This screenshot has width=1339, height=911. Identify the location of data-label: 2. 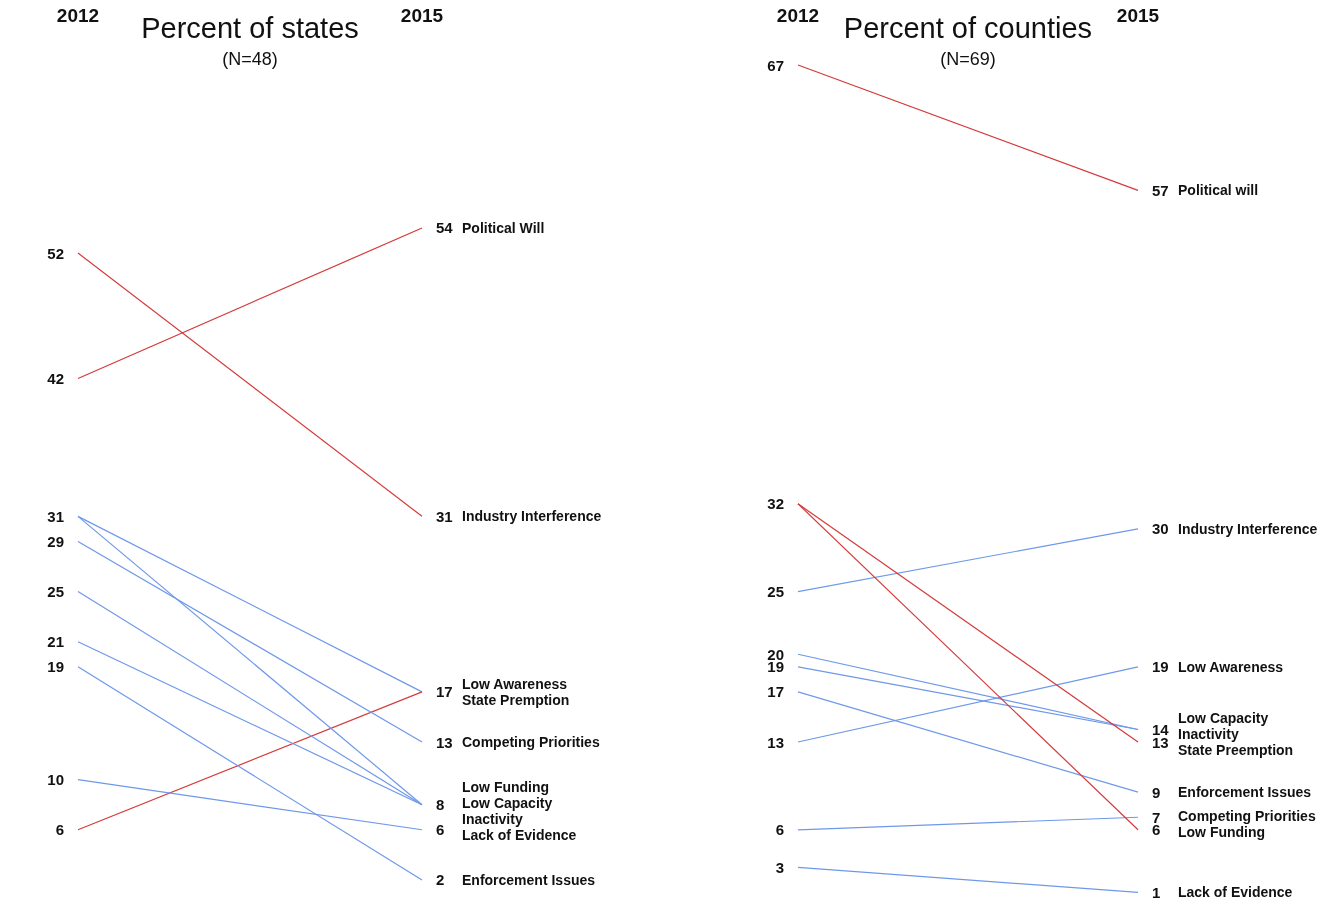
(440, 880).